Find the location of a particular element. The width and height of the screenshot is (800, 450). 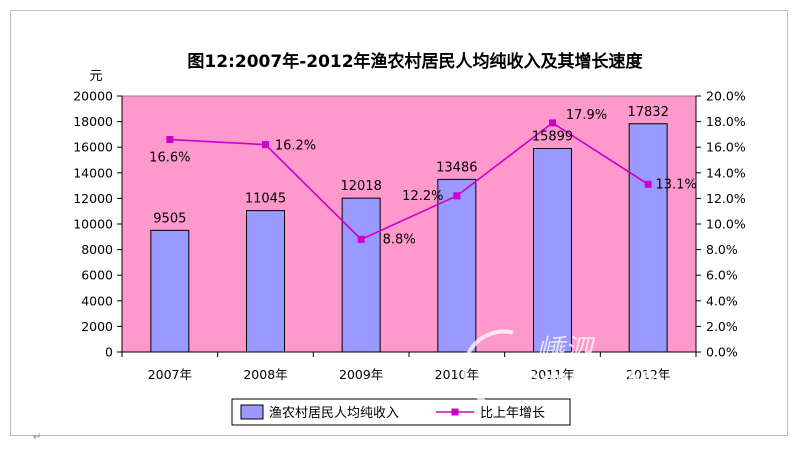

y-left-tick-label: 0 is located at coordinates (109, 352).